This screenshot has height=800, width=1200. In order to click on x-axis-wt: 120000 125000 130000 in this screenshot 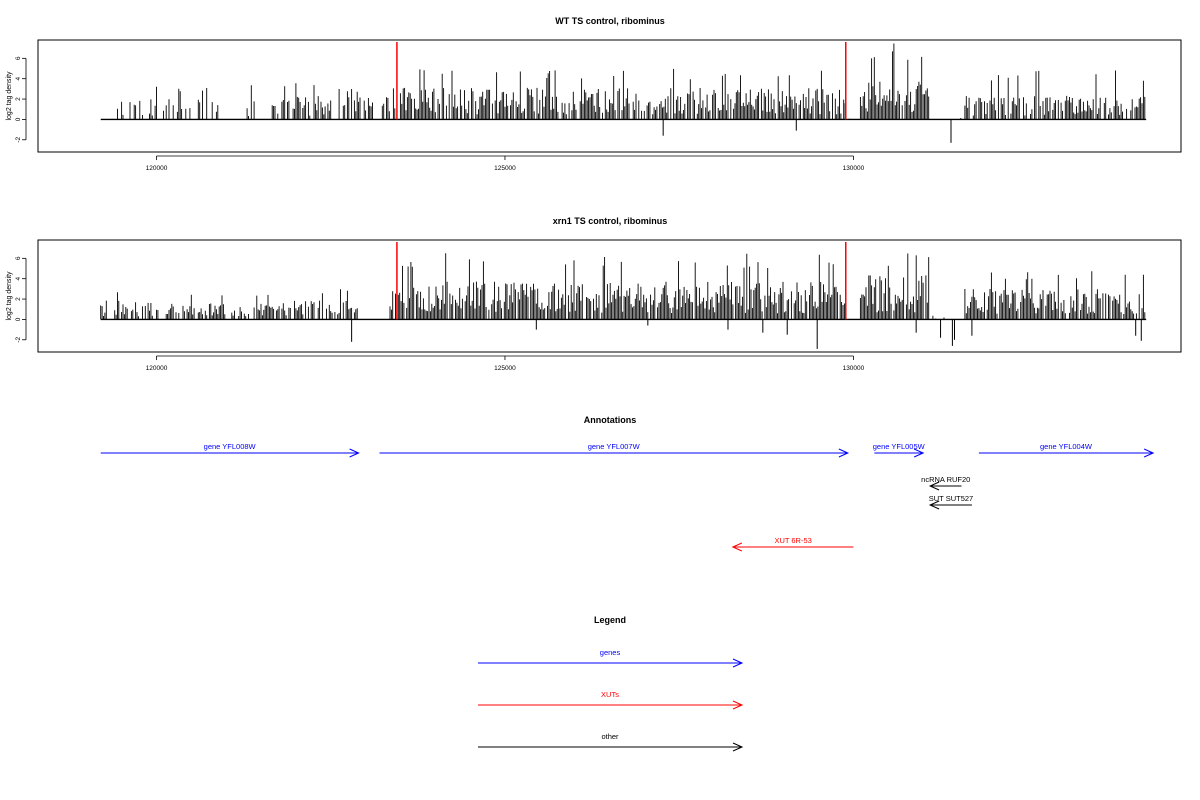, I will do `click(505, 163)`.